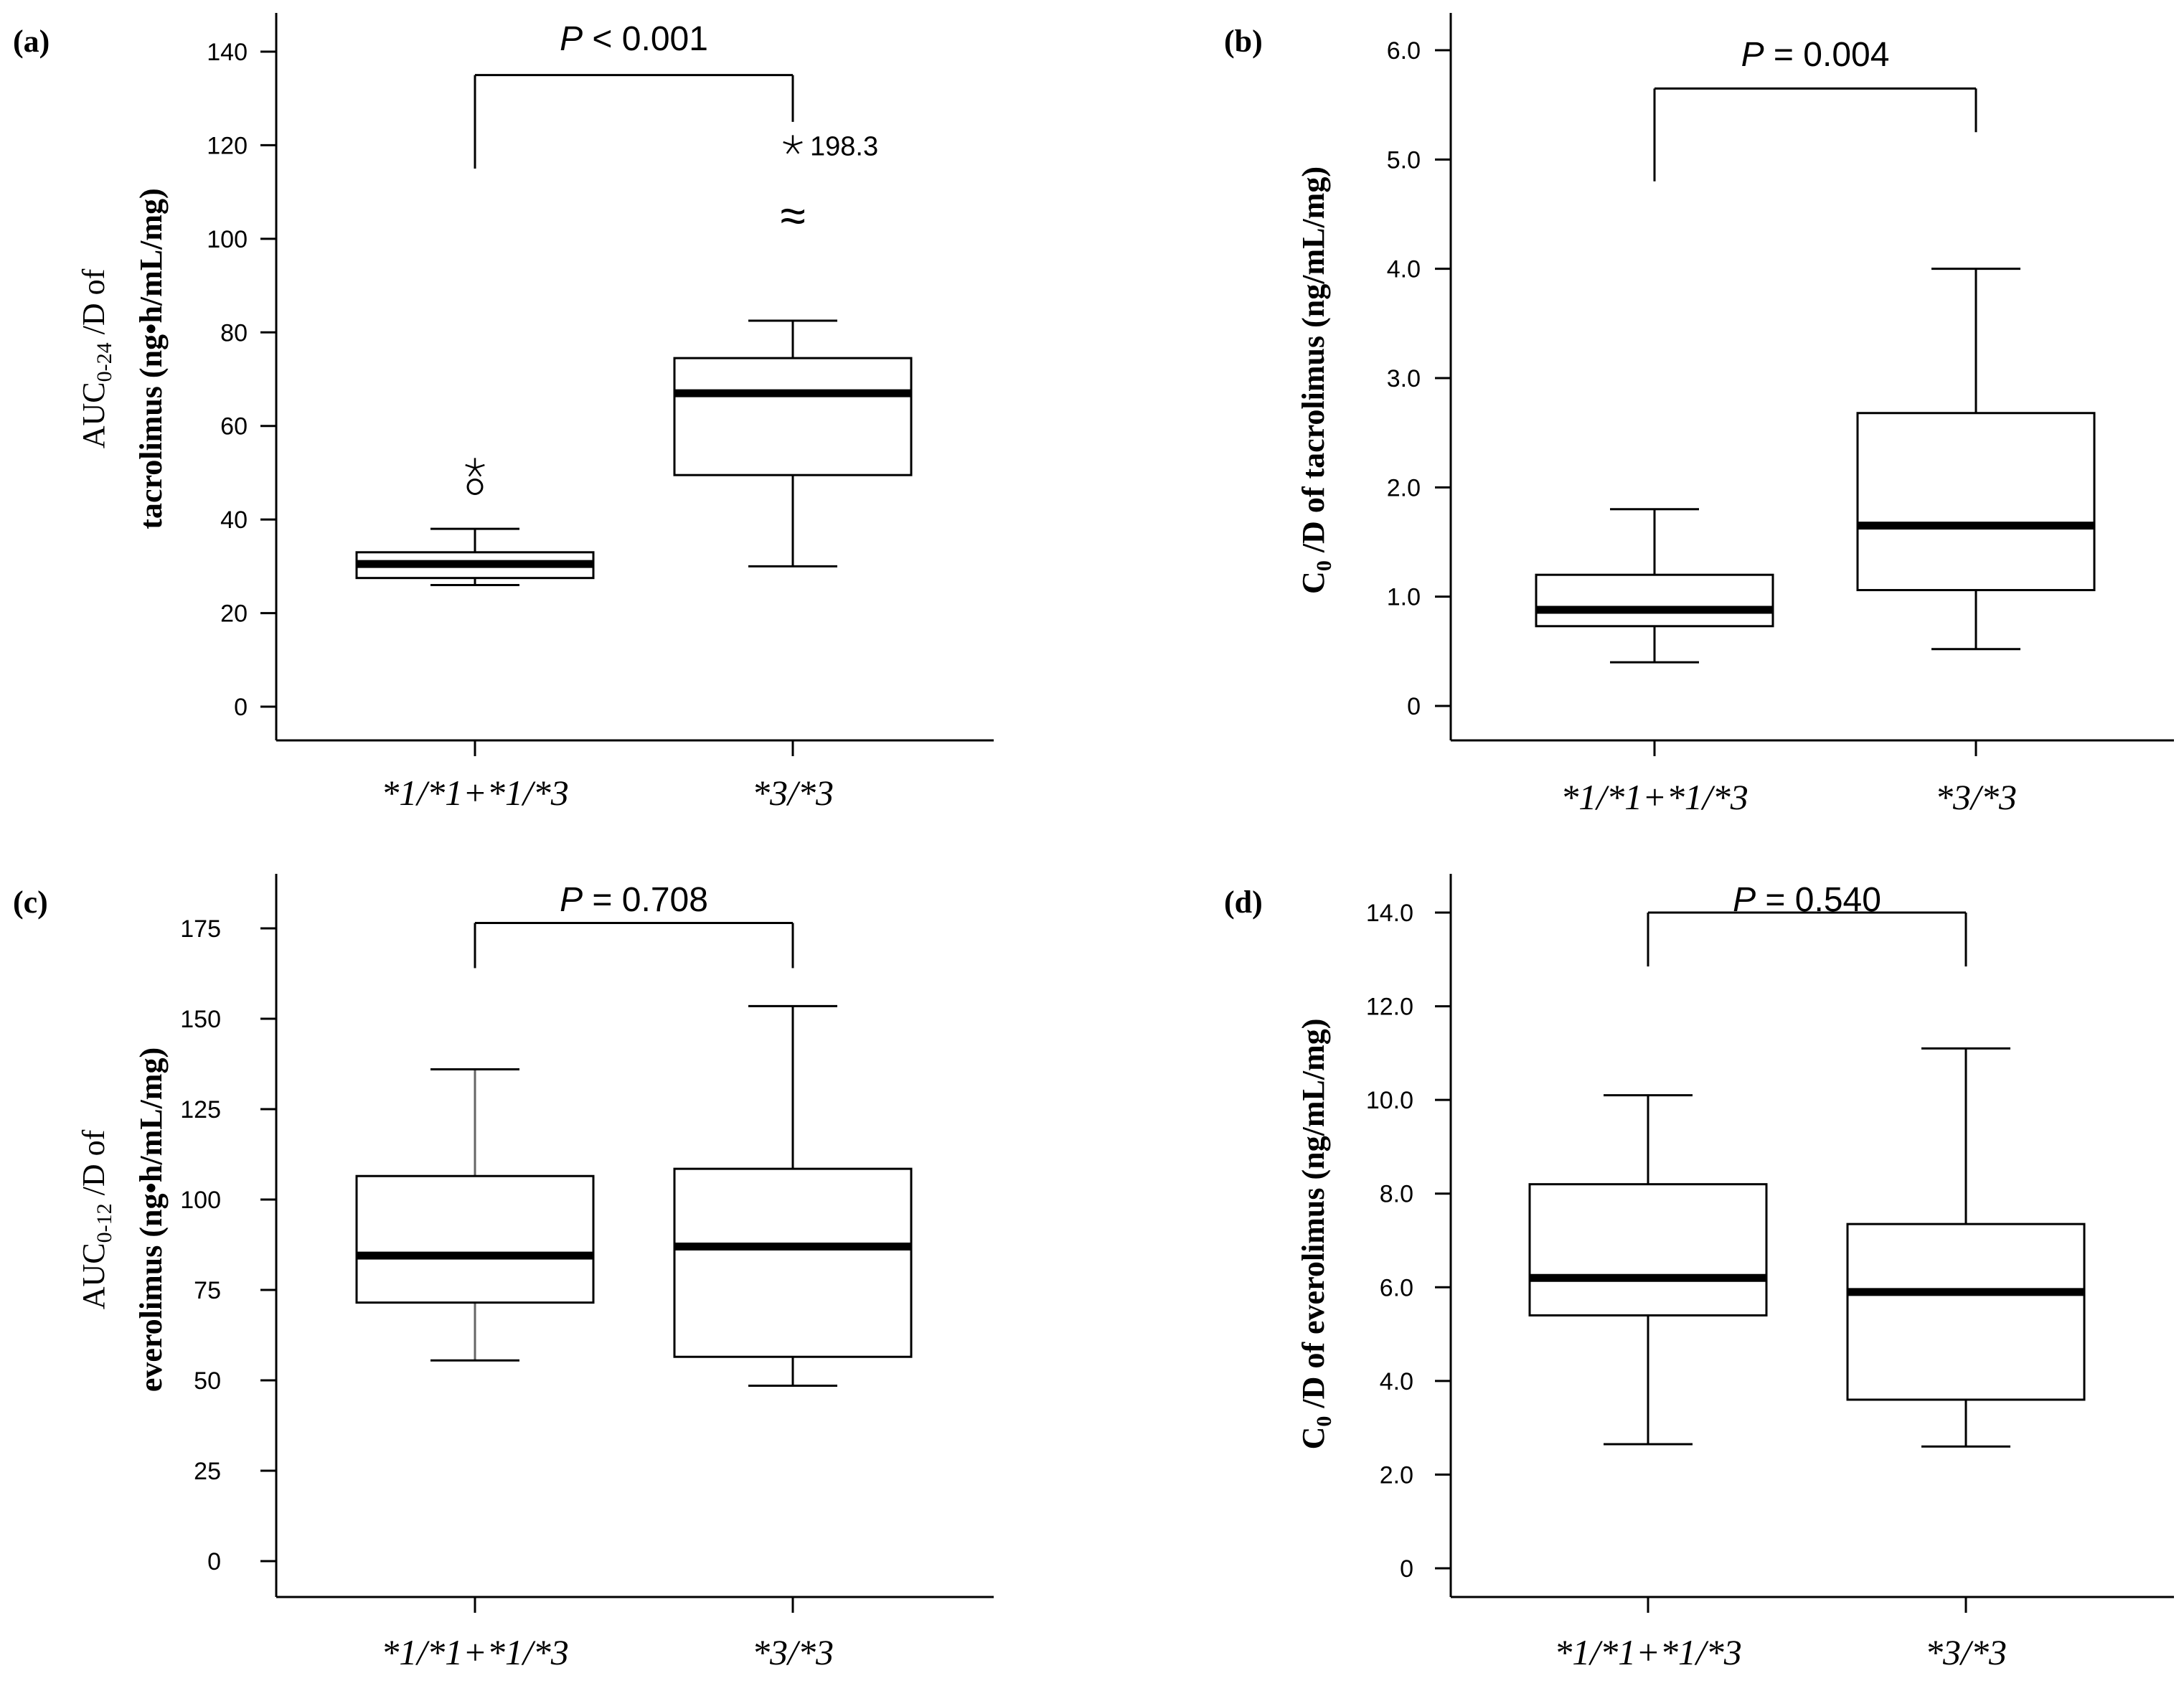 This screenshot has height=1696, width=2184. Describe the element at coordinates (1818, 900) in the screenshot. I see `p-value-text: = 0.540` at that location.